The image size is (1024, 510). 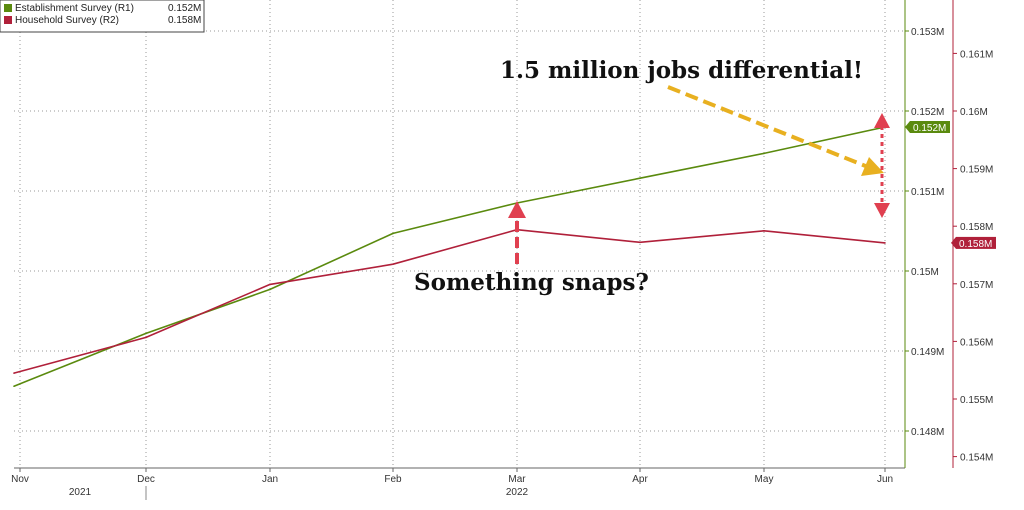 What do you see at coordinates (927, 352) in the screenshot?
I see `r1-tick-label: 0.149M` at bounding box center [927, 352].